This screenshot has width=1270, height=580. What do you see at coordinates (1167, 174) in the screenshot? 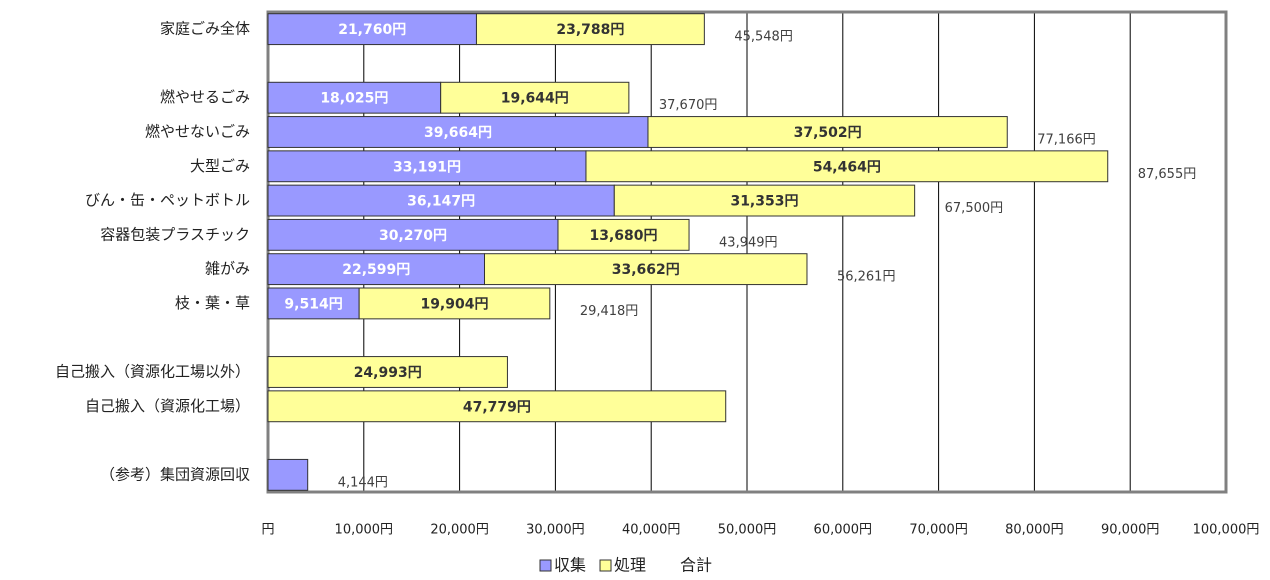
I see `total-label: 87,655円` at bounding box center [1167, 174].